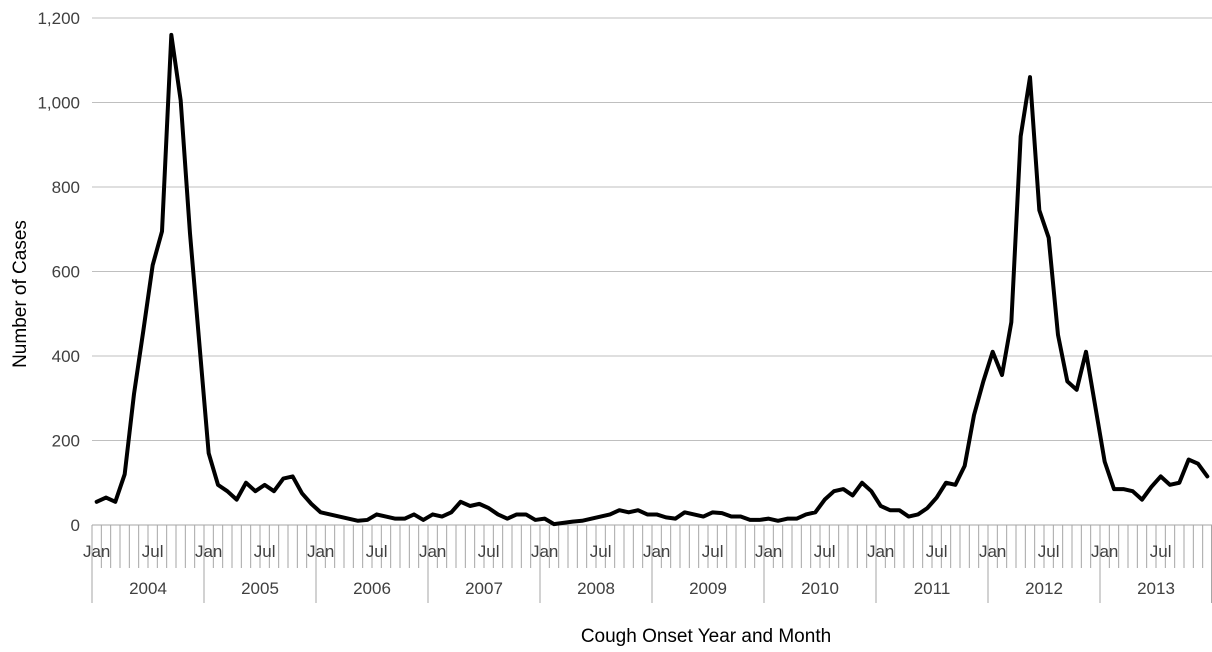 This screenshot has width=1212, height=652. Describe the element at coordinates (932, 588) in the screenshot. I see `year-label: 2011` at that location.